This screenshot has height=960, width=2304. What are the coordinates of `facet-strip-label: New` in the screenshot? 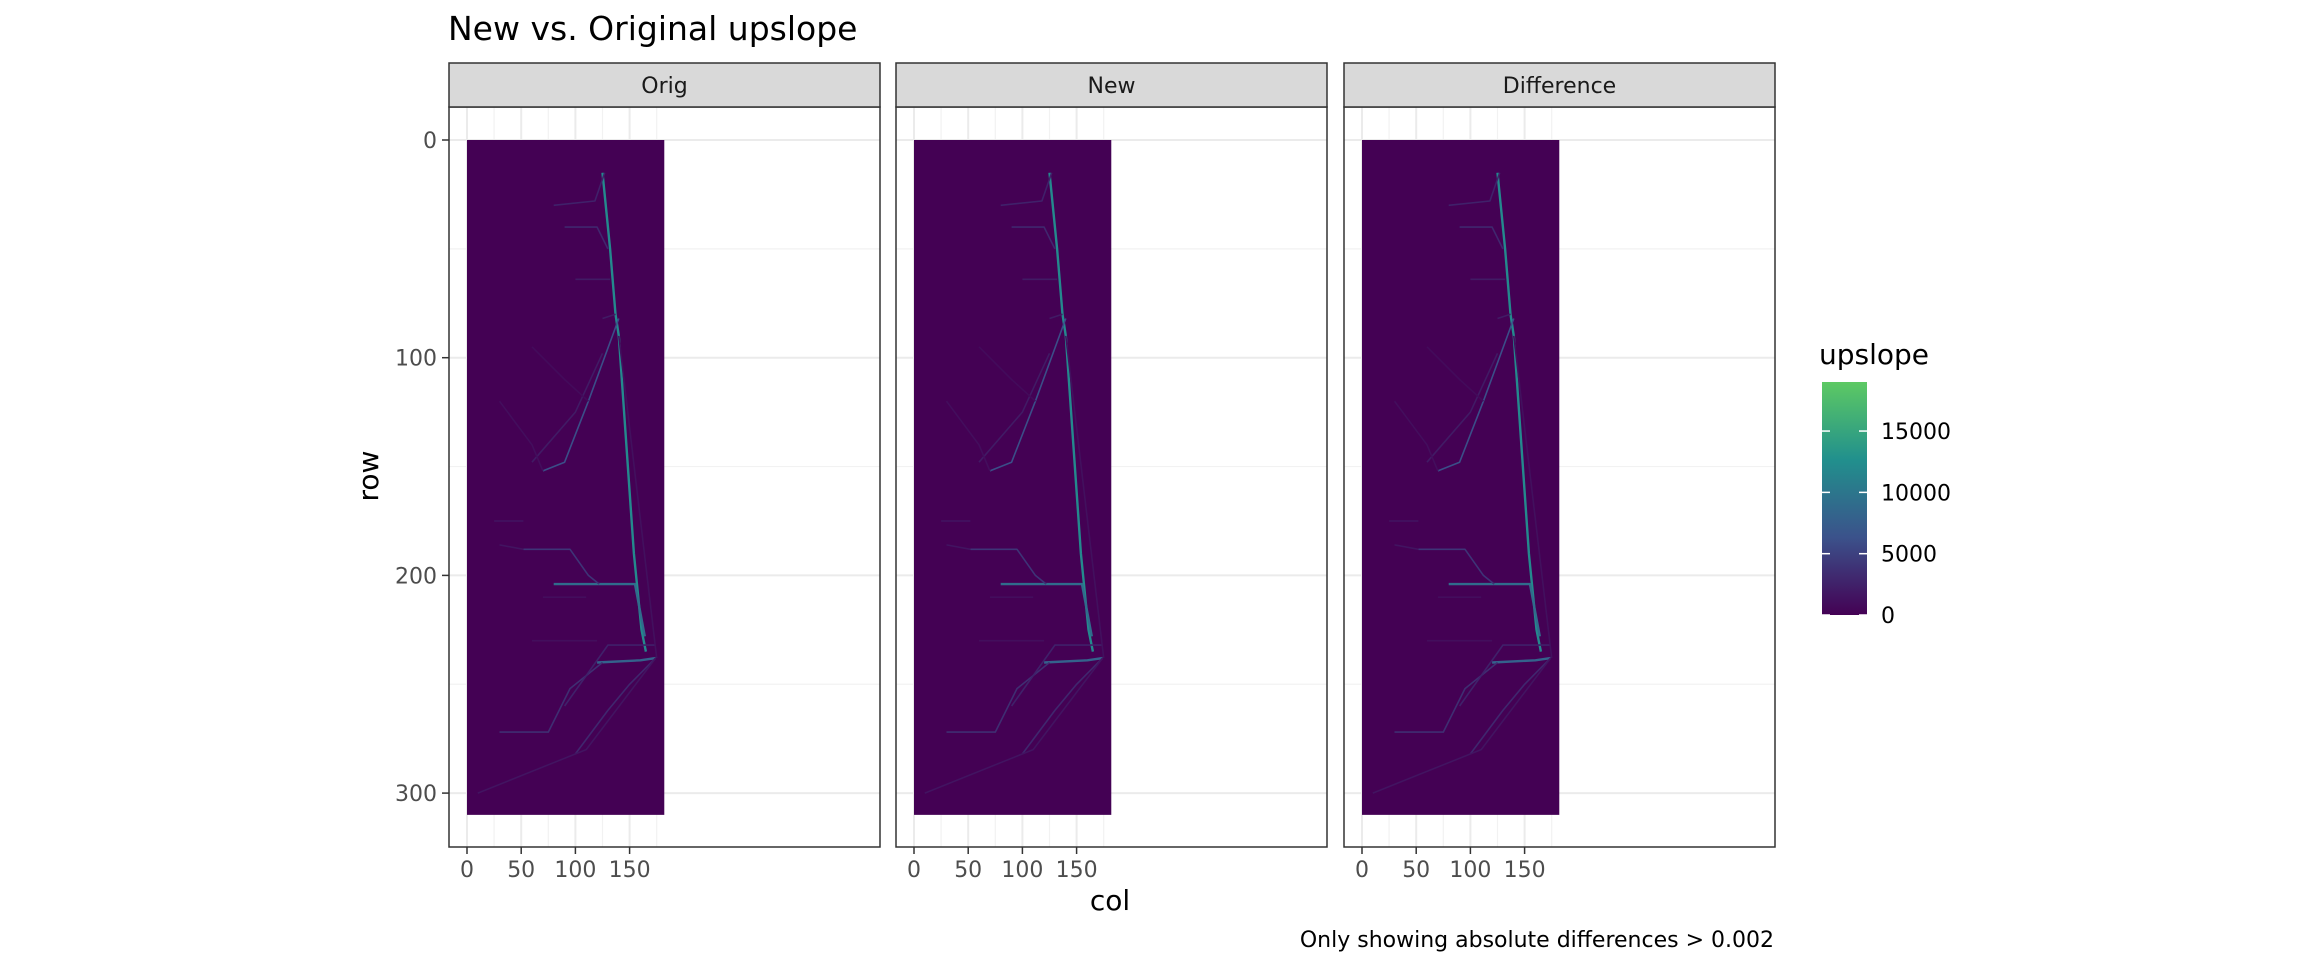 It's located at (1112, 86).